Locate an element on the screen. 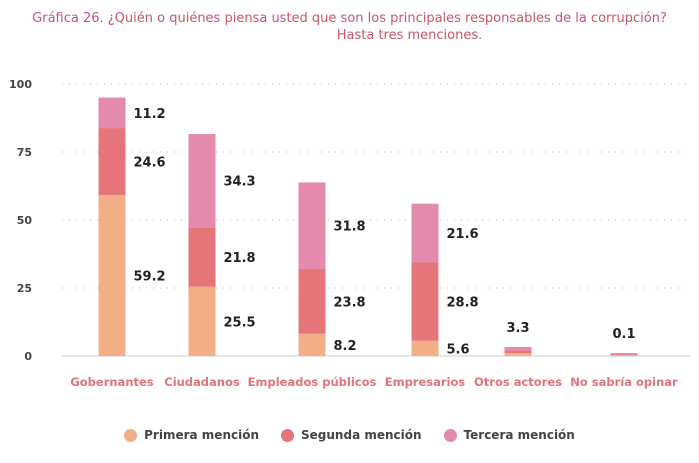 The width and height of the screenshot is (699, 463). legend-item-primera: Primera mención is located at coordinates (191, 435).